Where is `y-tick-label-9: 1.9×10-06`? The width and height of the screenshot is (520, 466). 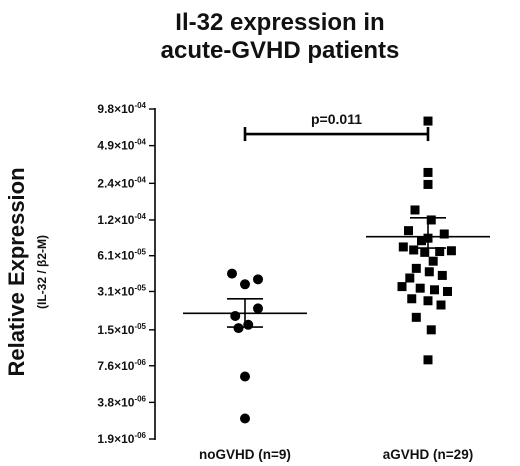 y-tick-label-9: 1.9×10-06 is located at coordinates (121, 438).